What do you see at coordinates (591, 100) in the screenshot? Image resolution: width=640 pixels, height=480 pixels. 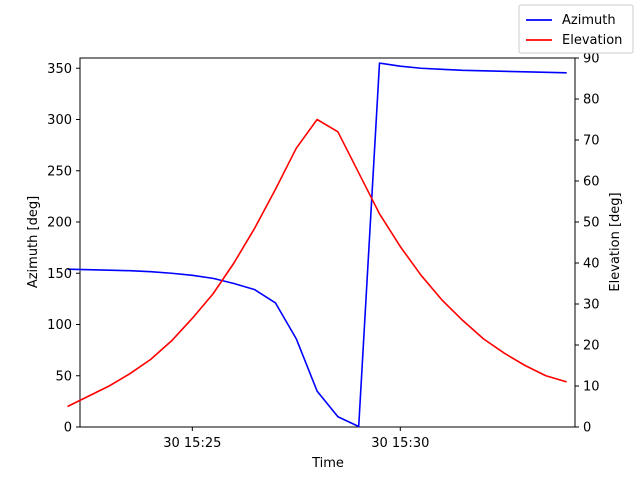 I see `y-right-tick-label: 80` at bounding box center [591, 100].